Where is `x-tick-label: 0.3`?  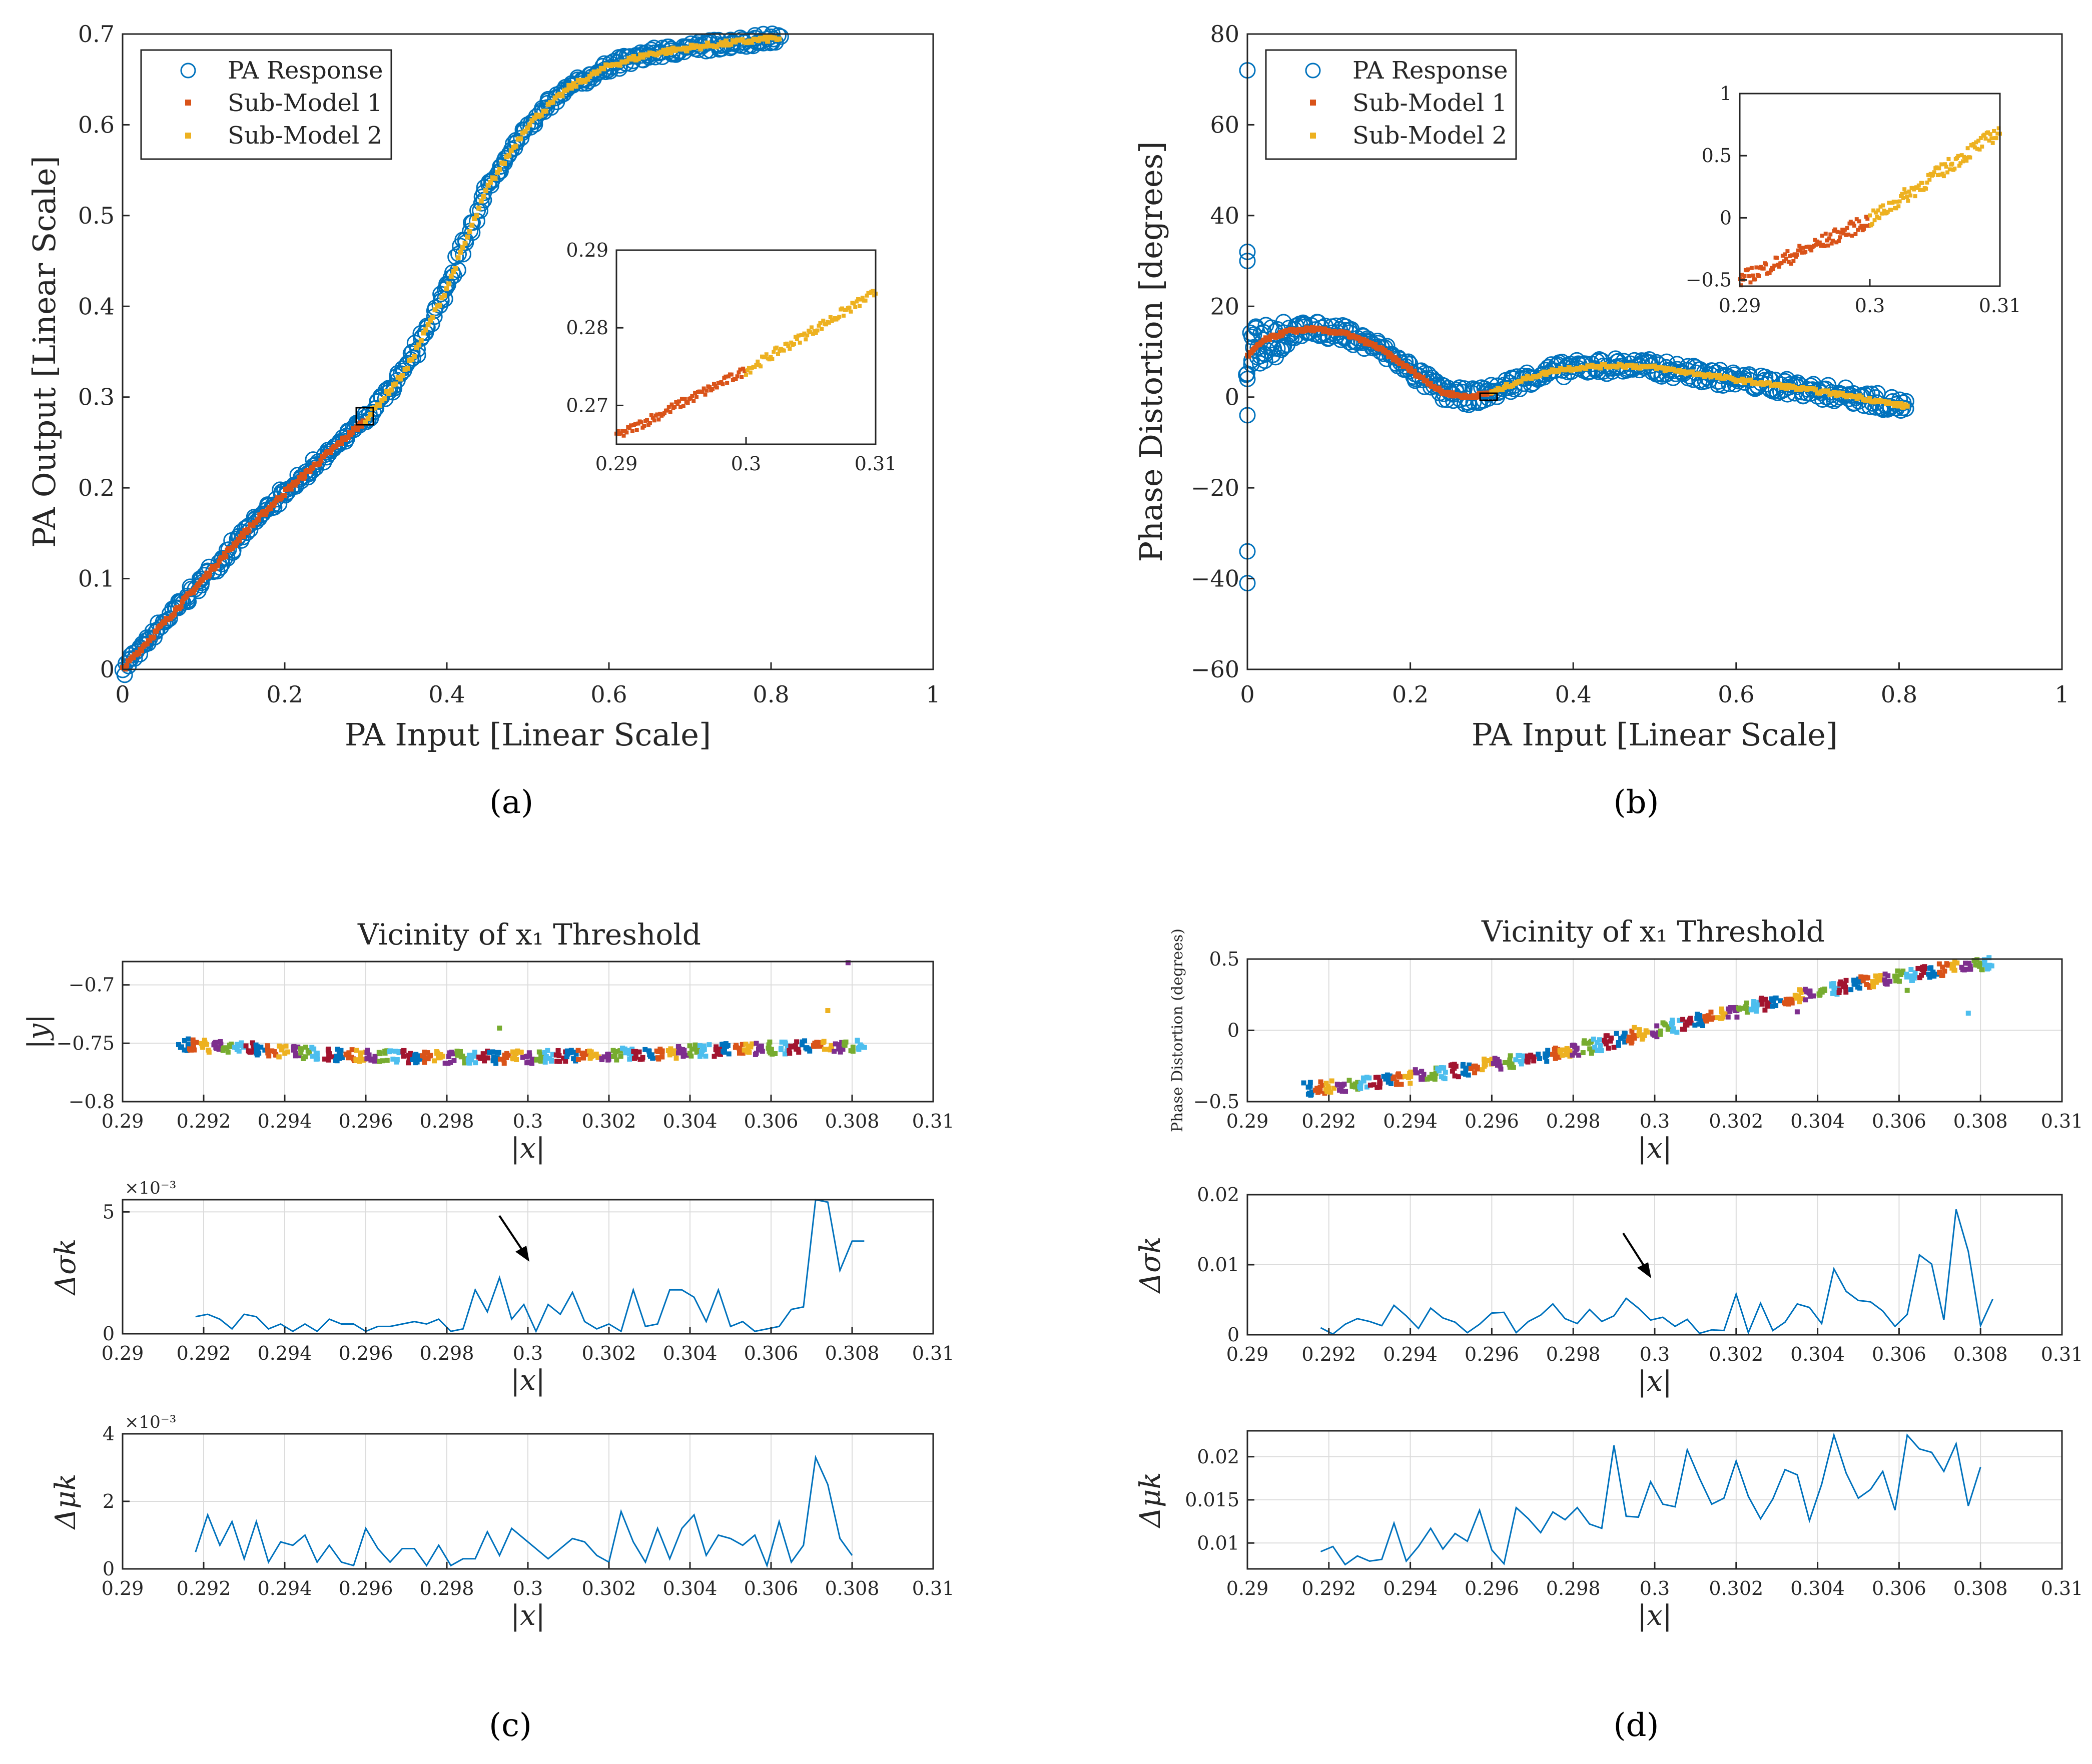 x-tick-label: 0.3 is located at coordinates (528, 1353).